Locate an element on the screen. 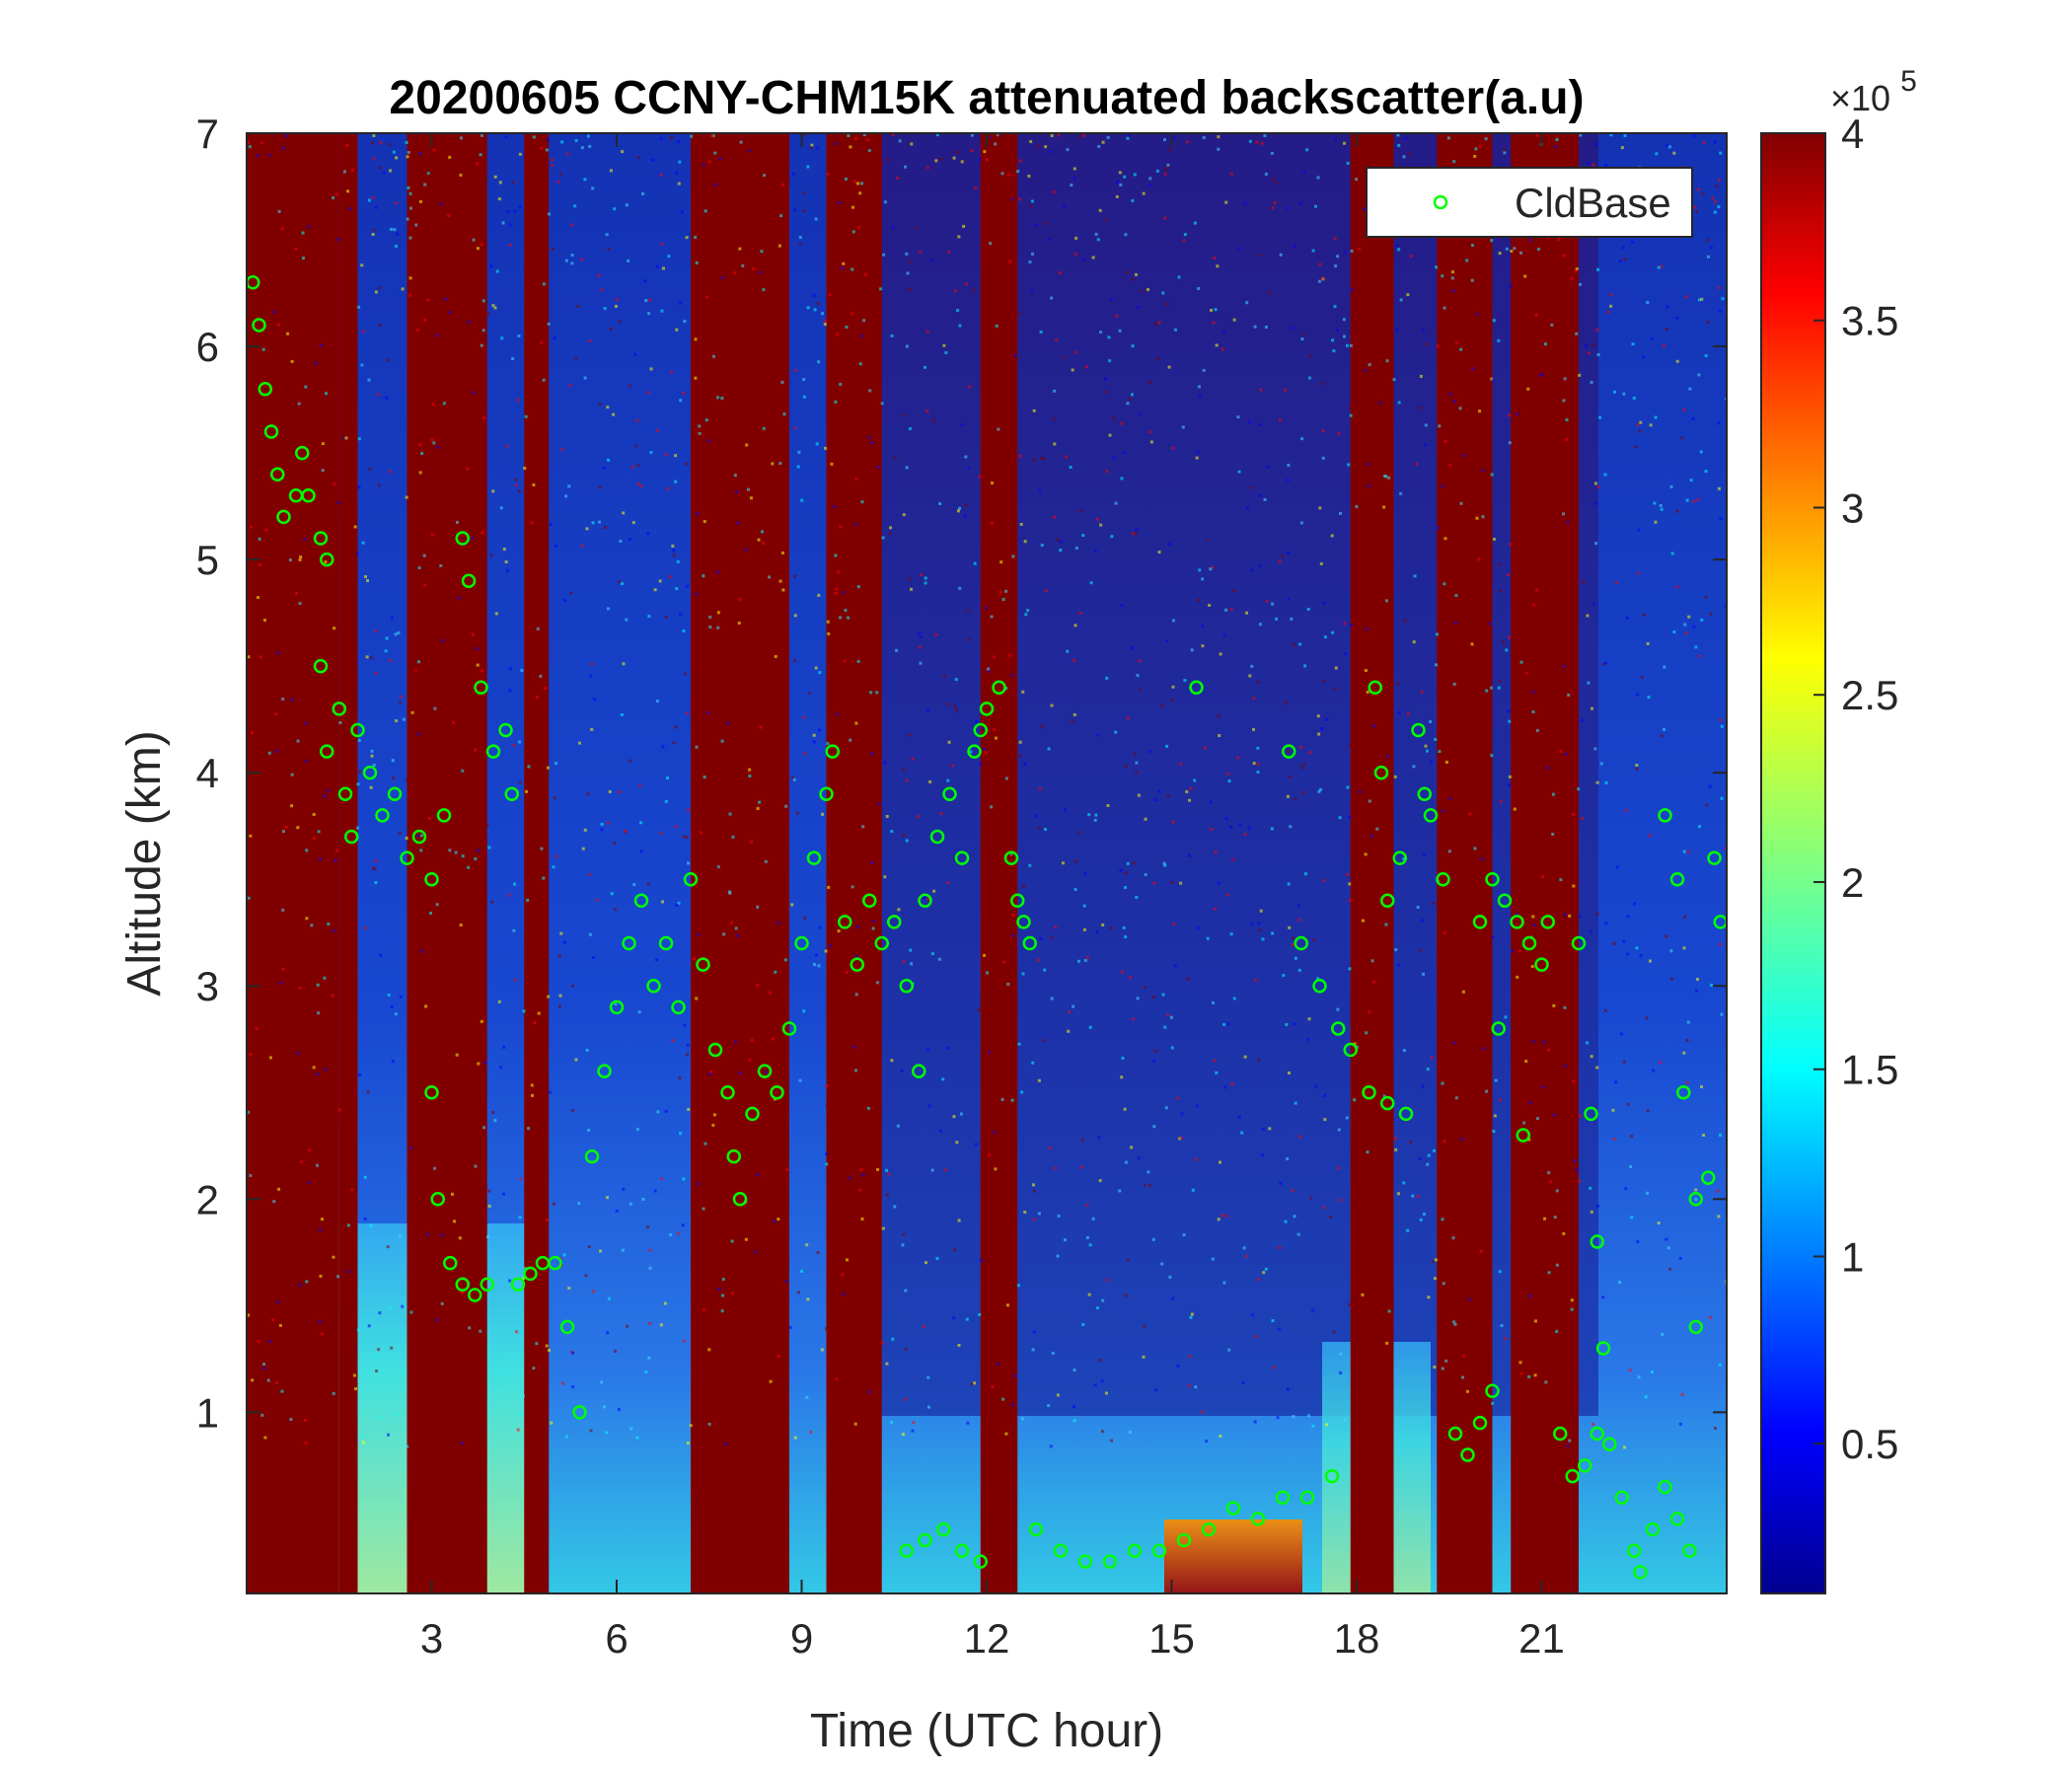  colorbar-gradient is located at coordinates (1793, 863).